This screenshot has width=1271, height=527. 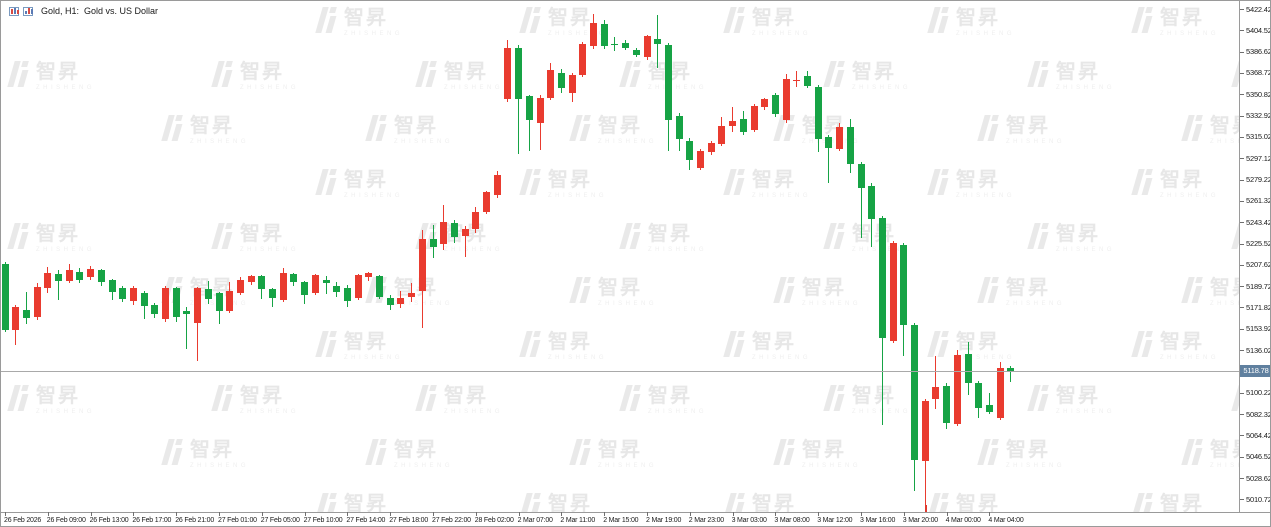 What do you see at coordinates (1258, 222) in the screenshot?
I see `price-axis-label: 5243.42` at bounding box center [1258, 222].